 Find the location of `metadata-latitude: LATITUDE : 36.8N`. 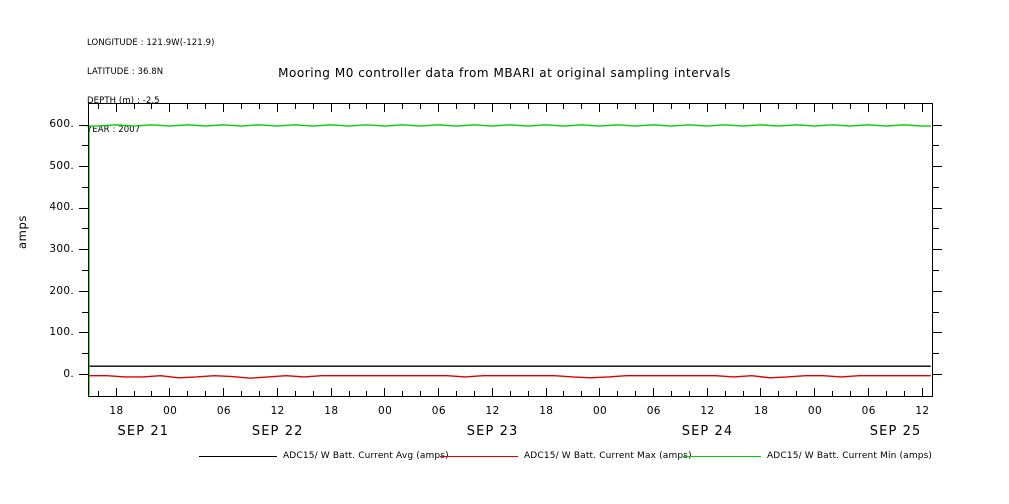

metadata-latitude: LATITUDE : 36.8N is located at coordinates (125, 71).